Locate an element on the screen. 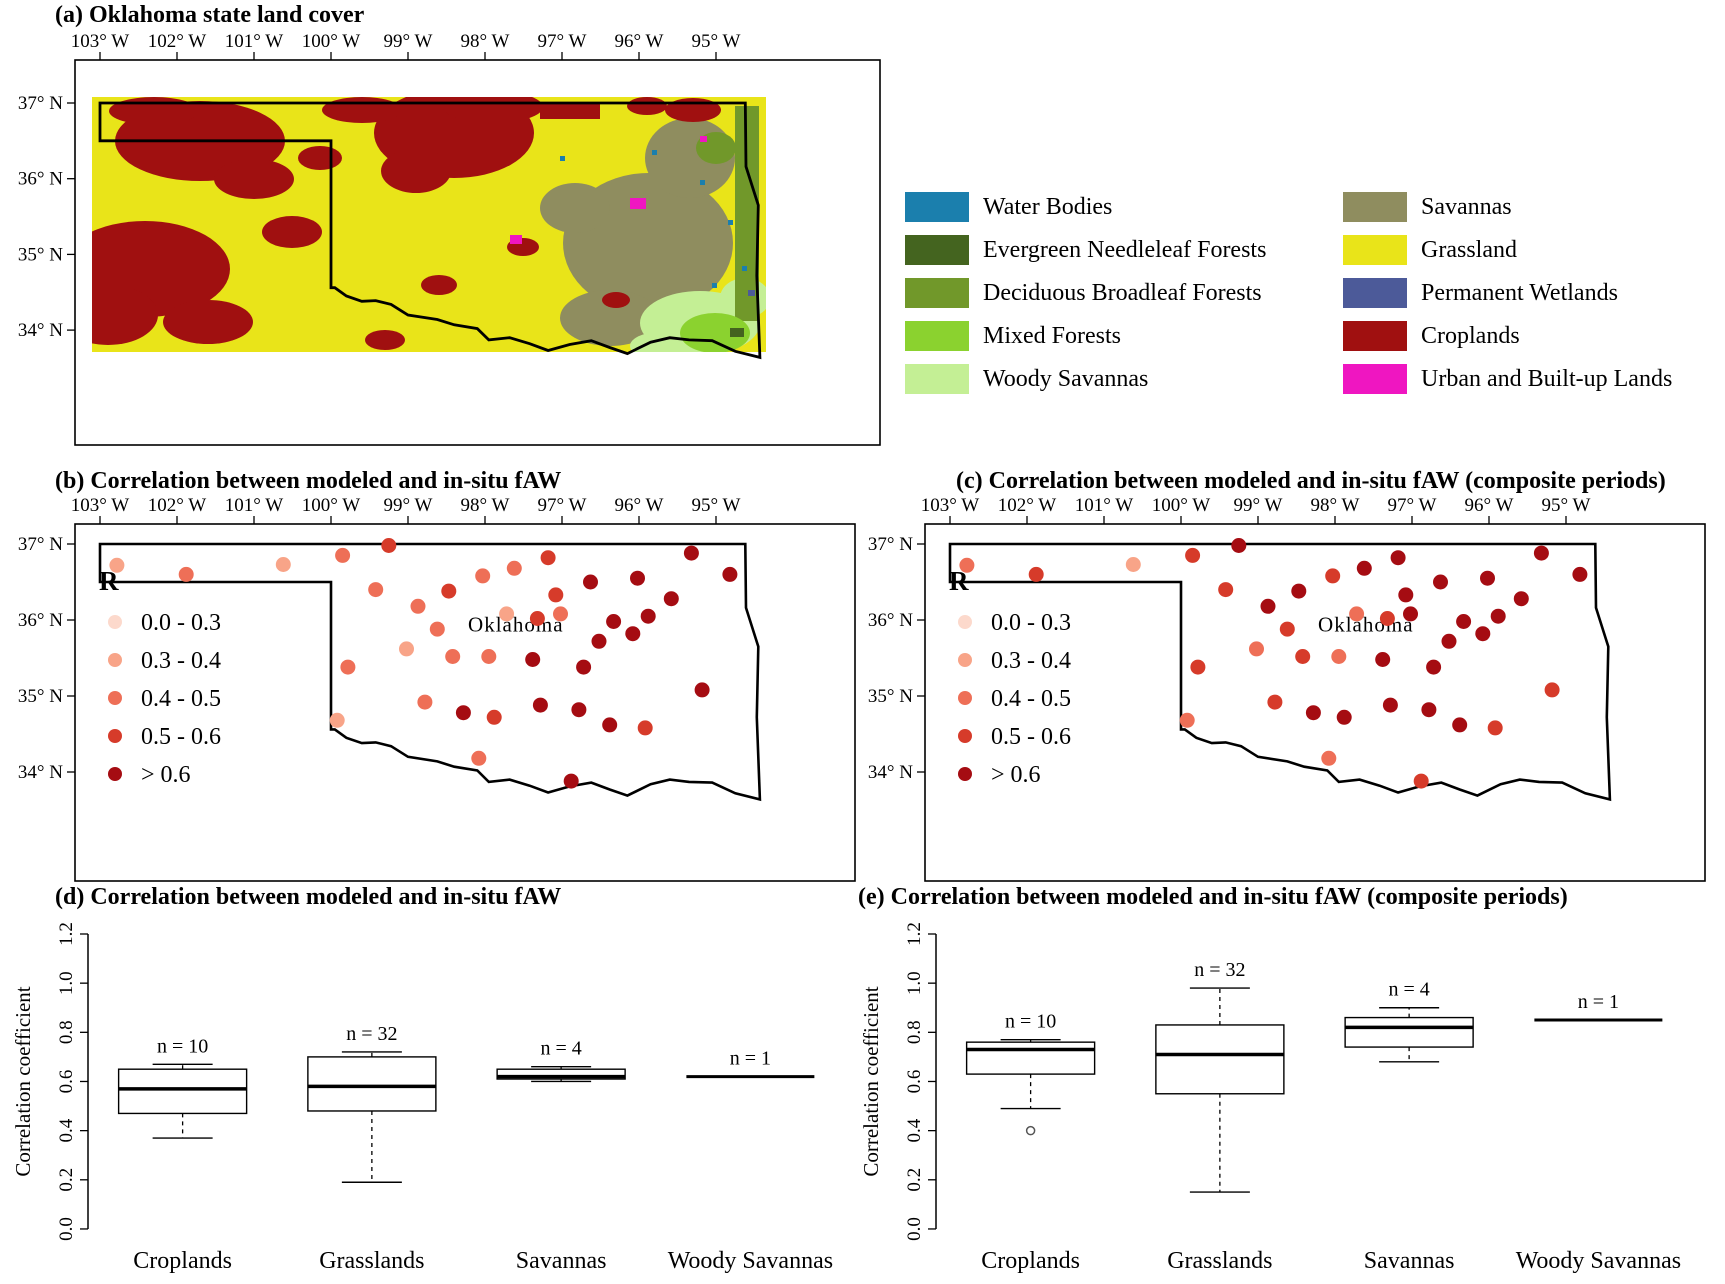 Image resolution: width=1725 pixels, height=1284 pixels. lat-tick-label: 35° N is located at coordinates (40, 696).